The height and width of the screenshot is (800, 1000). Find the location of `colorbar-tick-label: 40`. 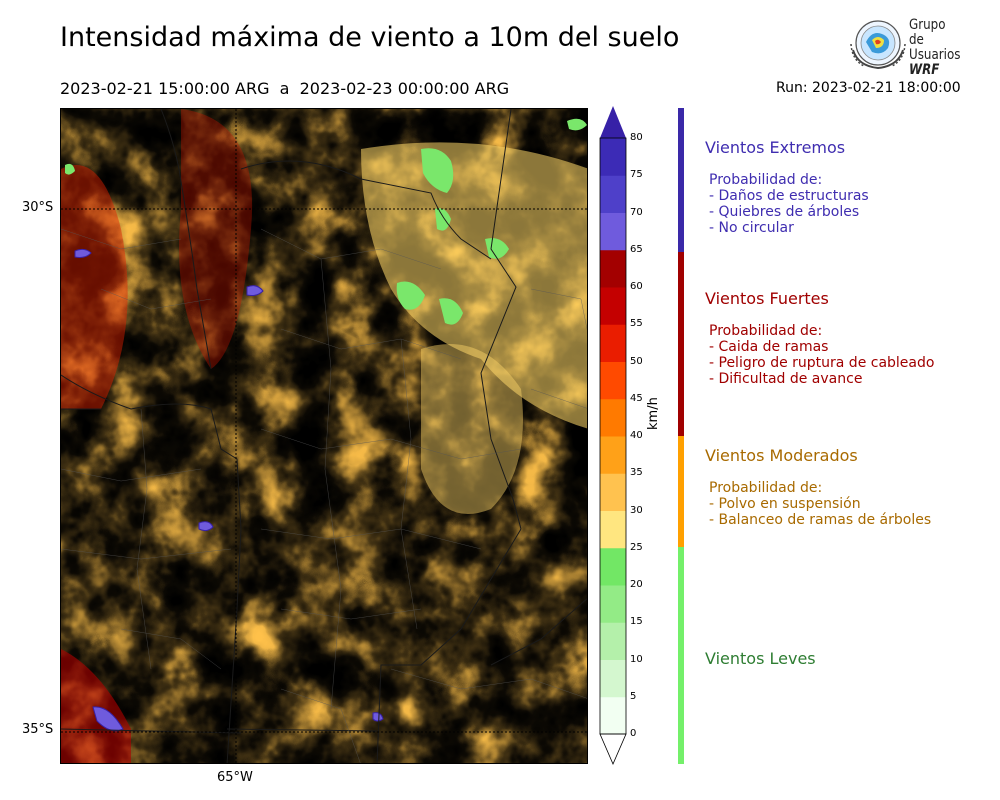

colorbar-tick-label: 40 is located at coordinates (636, 435).